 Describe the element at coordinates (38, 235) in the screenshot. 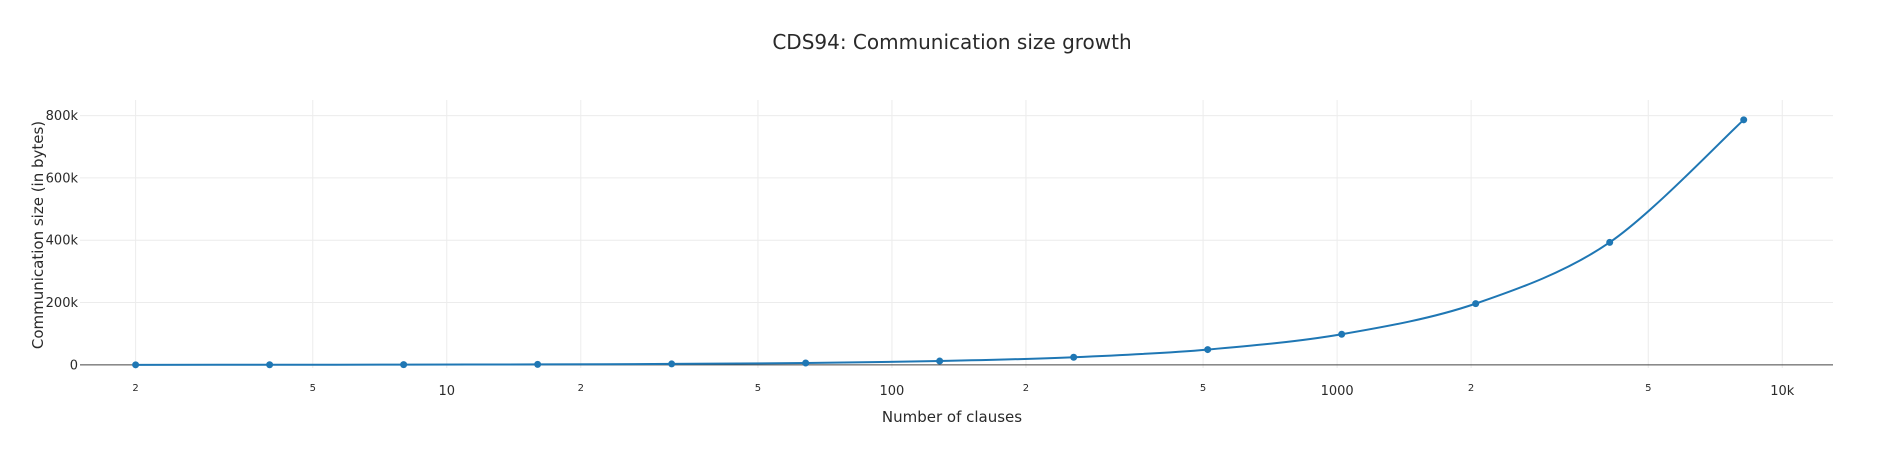

I see `y-axis-title: Communication size (in bytes)` at that location.